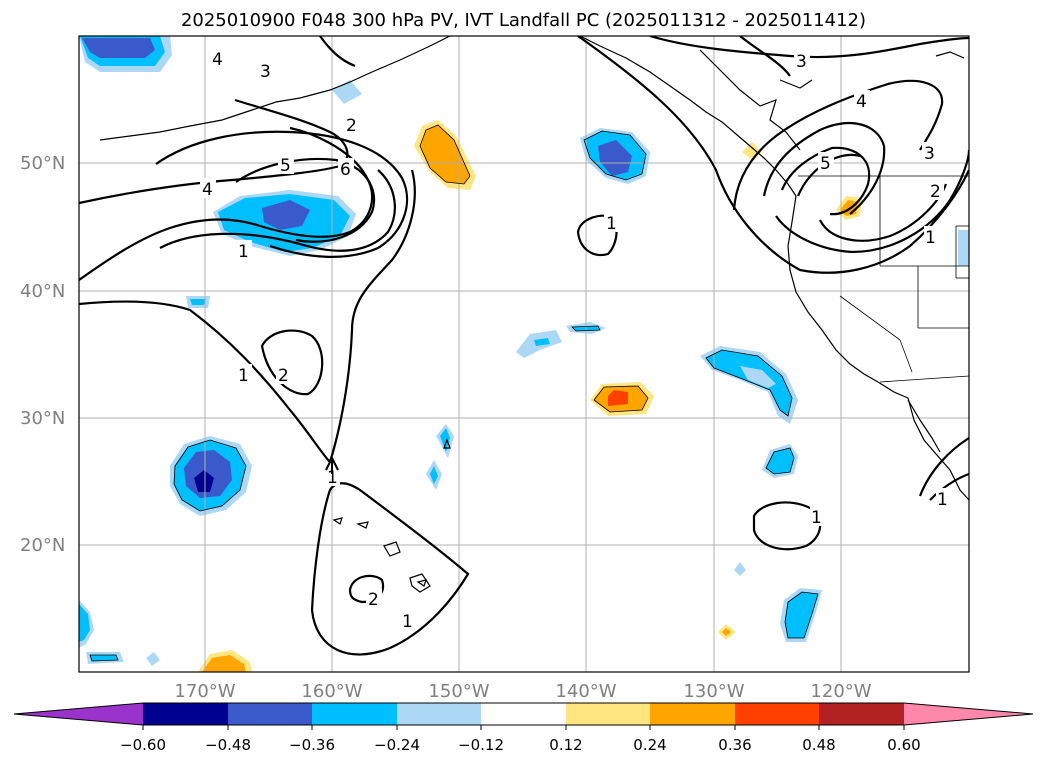 The width and height of the screenshot is (1047, 765). Describe the element at coordinates (565, 745) in the screenshot. I see `colorbar-tick: 0.12` at that location.